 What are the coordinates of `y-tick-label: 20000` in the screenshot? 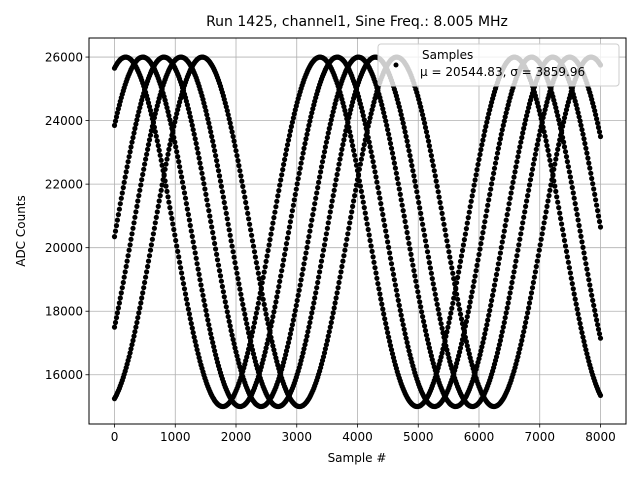 It's located at (64, 248).